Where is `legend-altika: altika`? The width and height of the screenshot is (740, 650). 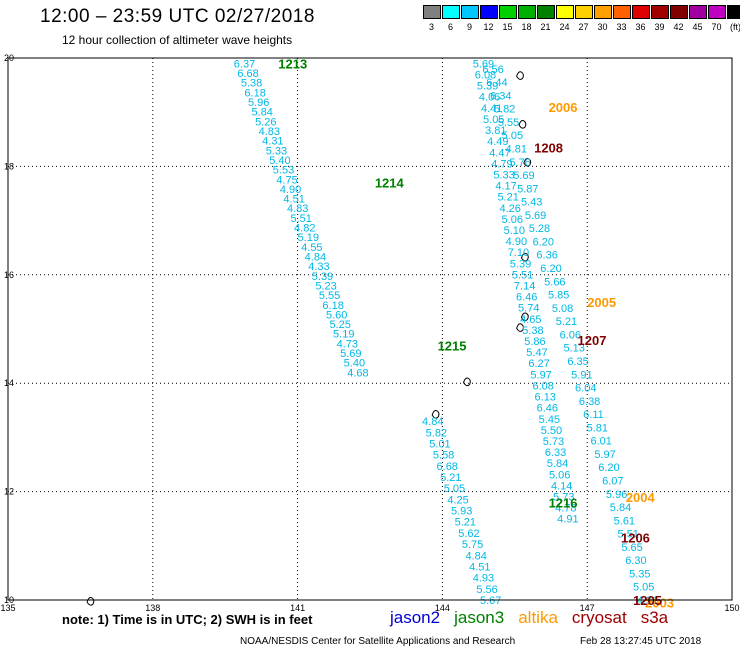 legend-altika: altika is located at coordinates (538, 617).